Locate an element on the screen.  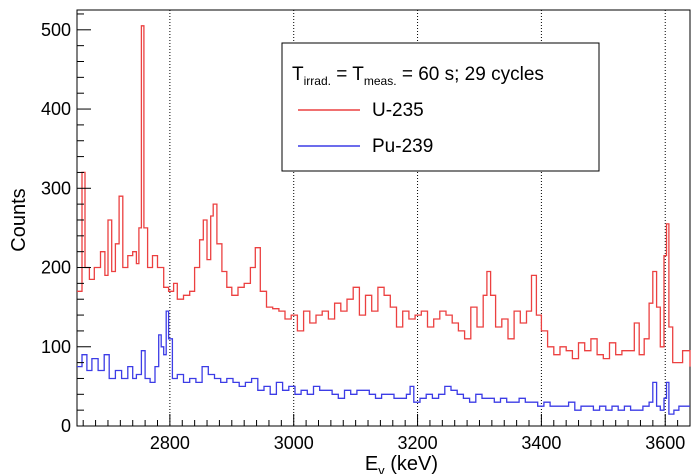
y-tick-label: 400 is located at coordinates (56, 109).